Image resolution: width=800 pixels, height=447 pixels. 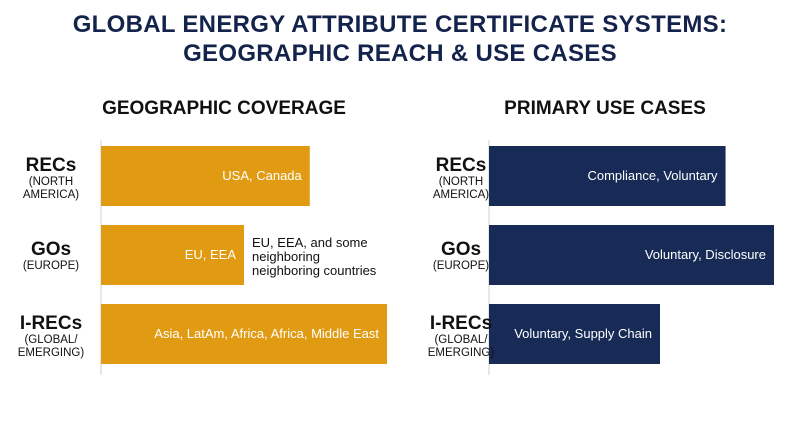 I want to click on right-bar-label-i-recs: Voluntary, Supply Chain, so click(x=583, y=333).